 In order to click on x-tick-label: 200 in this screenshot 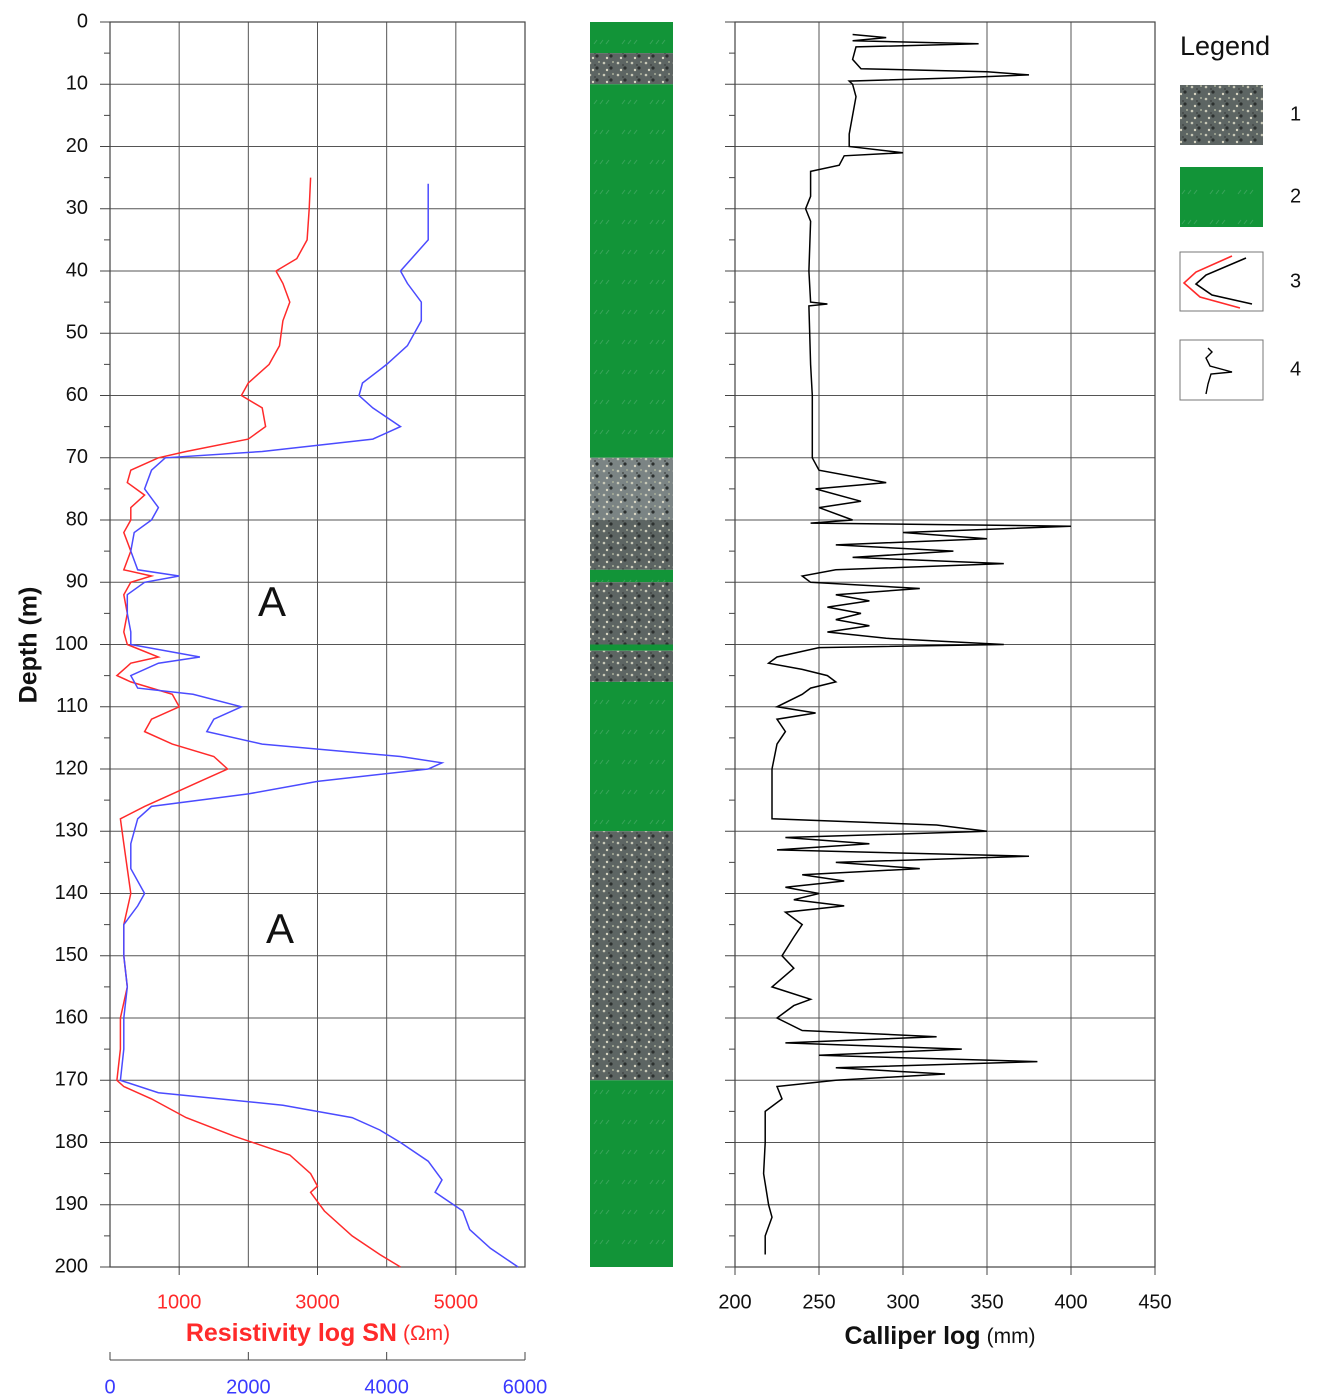, I will do `click(734, 1302)`.